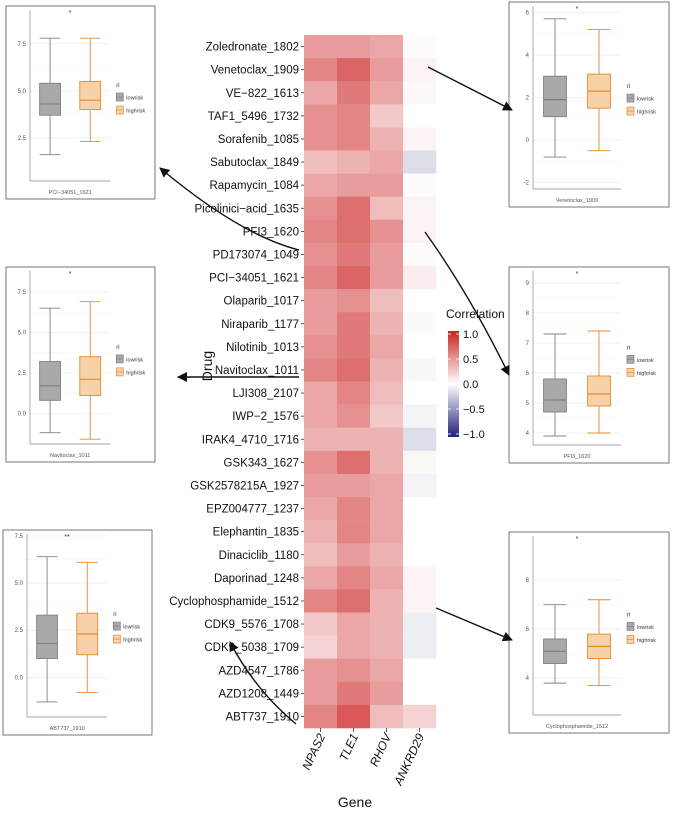  I want to click on gene-label: RHOV, so click(381, 749).